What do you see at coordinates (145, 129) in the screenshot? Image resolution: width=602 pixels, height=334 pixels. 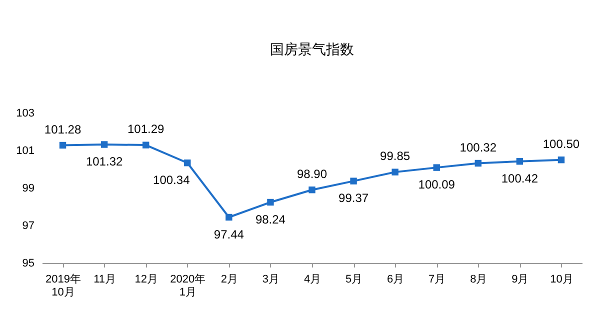 I see `text: 101.29` at bounding box center [145, 129].